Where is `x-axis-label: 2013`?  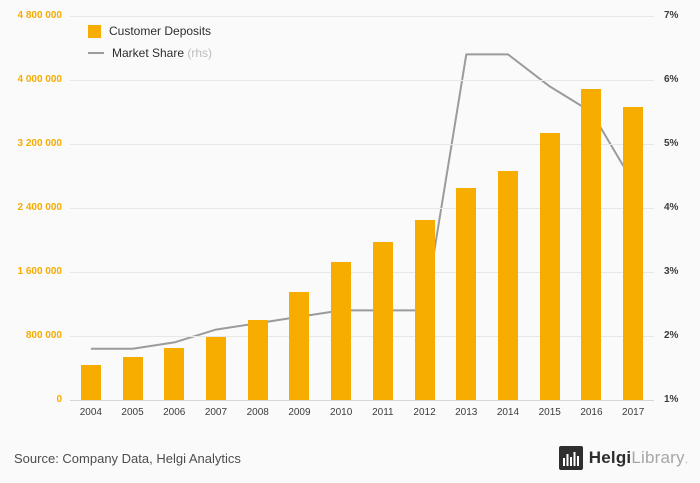 x-axis-label: 2013 is located at coordinates (466, 412).